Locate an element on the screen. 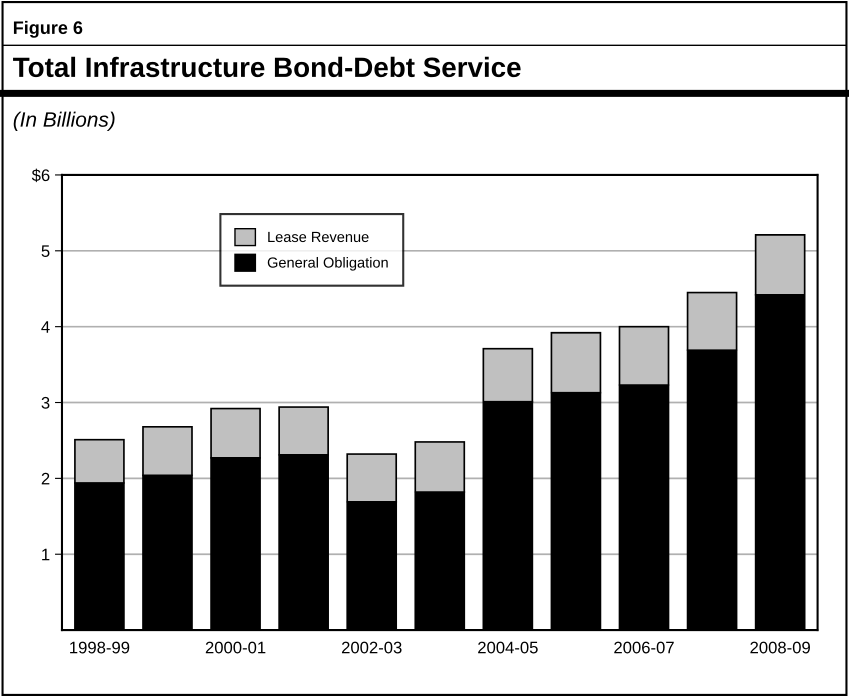 The width and height of the screenshot is (849, 697). x-tick-label: 2000-01 is located at coordinates (236, 648).